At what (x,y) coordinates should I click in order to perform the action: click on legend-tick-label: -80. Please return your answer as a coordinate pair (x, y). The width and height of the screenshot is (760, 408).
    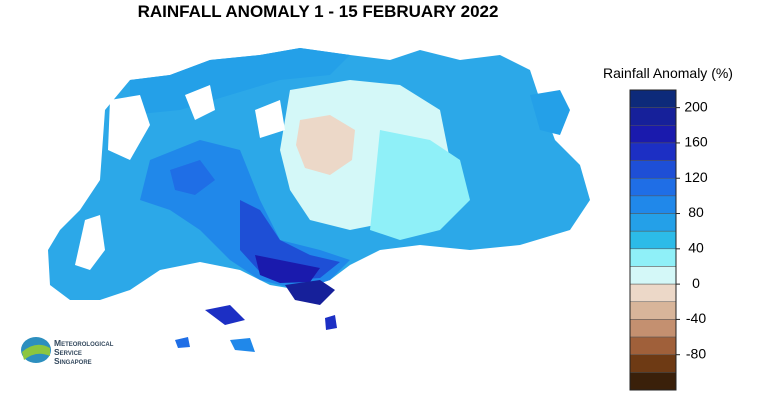
    Looking at the image, I should click on (696, 353).